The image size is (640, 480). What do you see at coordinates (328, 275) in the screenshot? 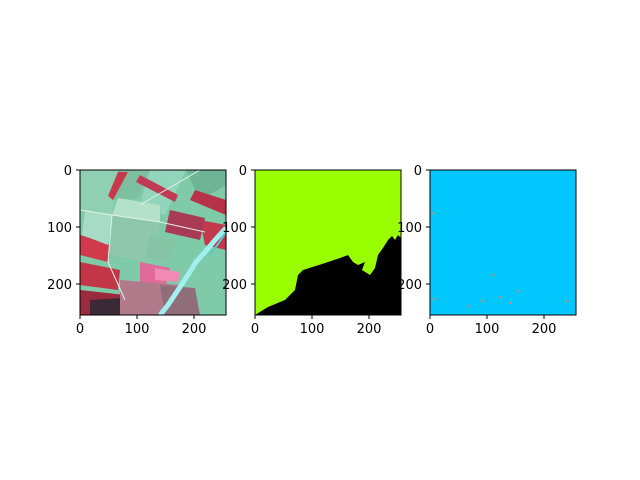
I see `mask-region-black` at bounding box center [328, 275].